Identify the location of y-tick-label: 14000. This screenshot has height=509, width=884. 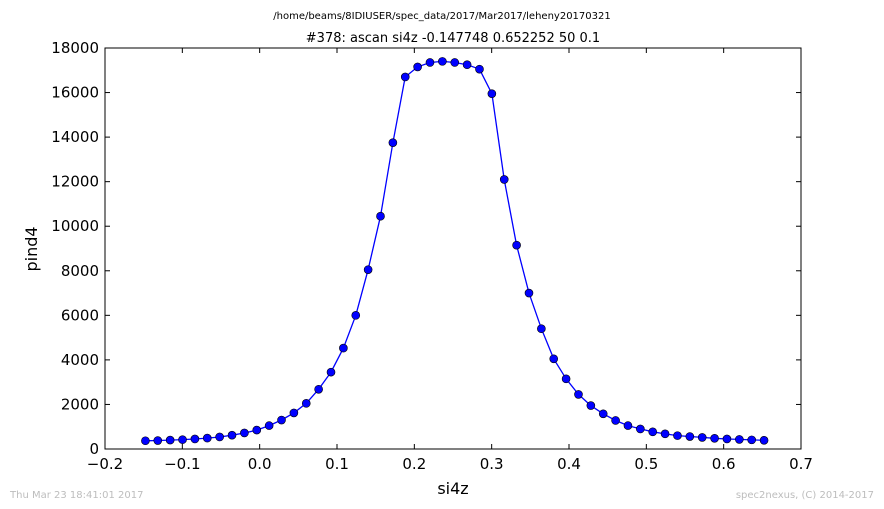
(75, 137).